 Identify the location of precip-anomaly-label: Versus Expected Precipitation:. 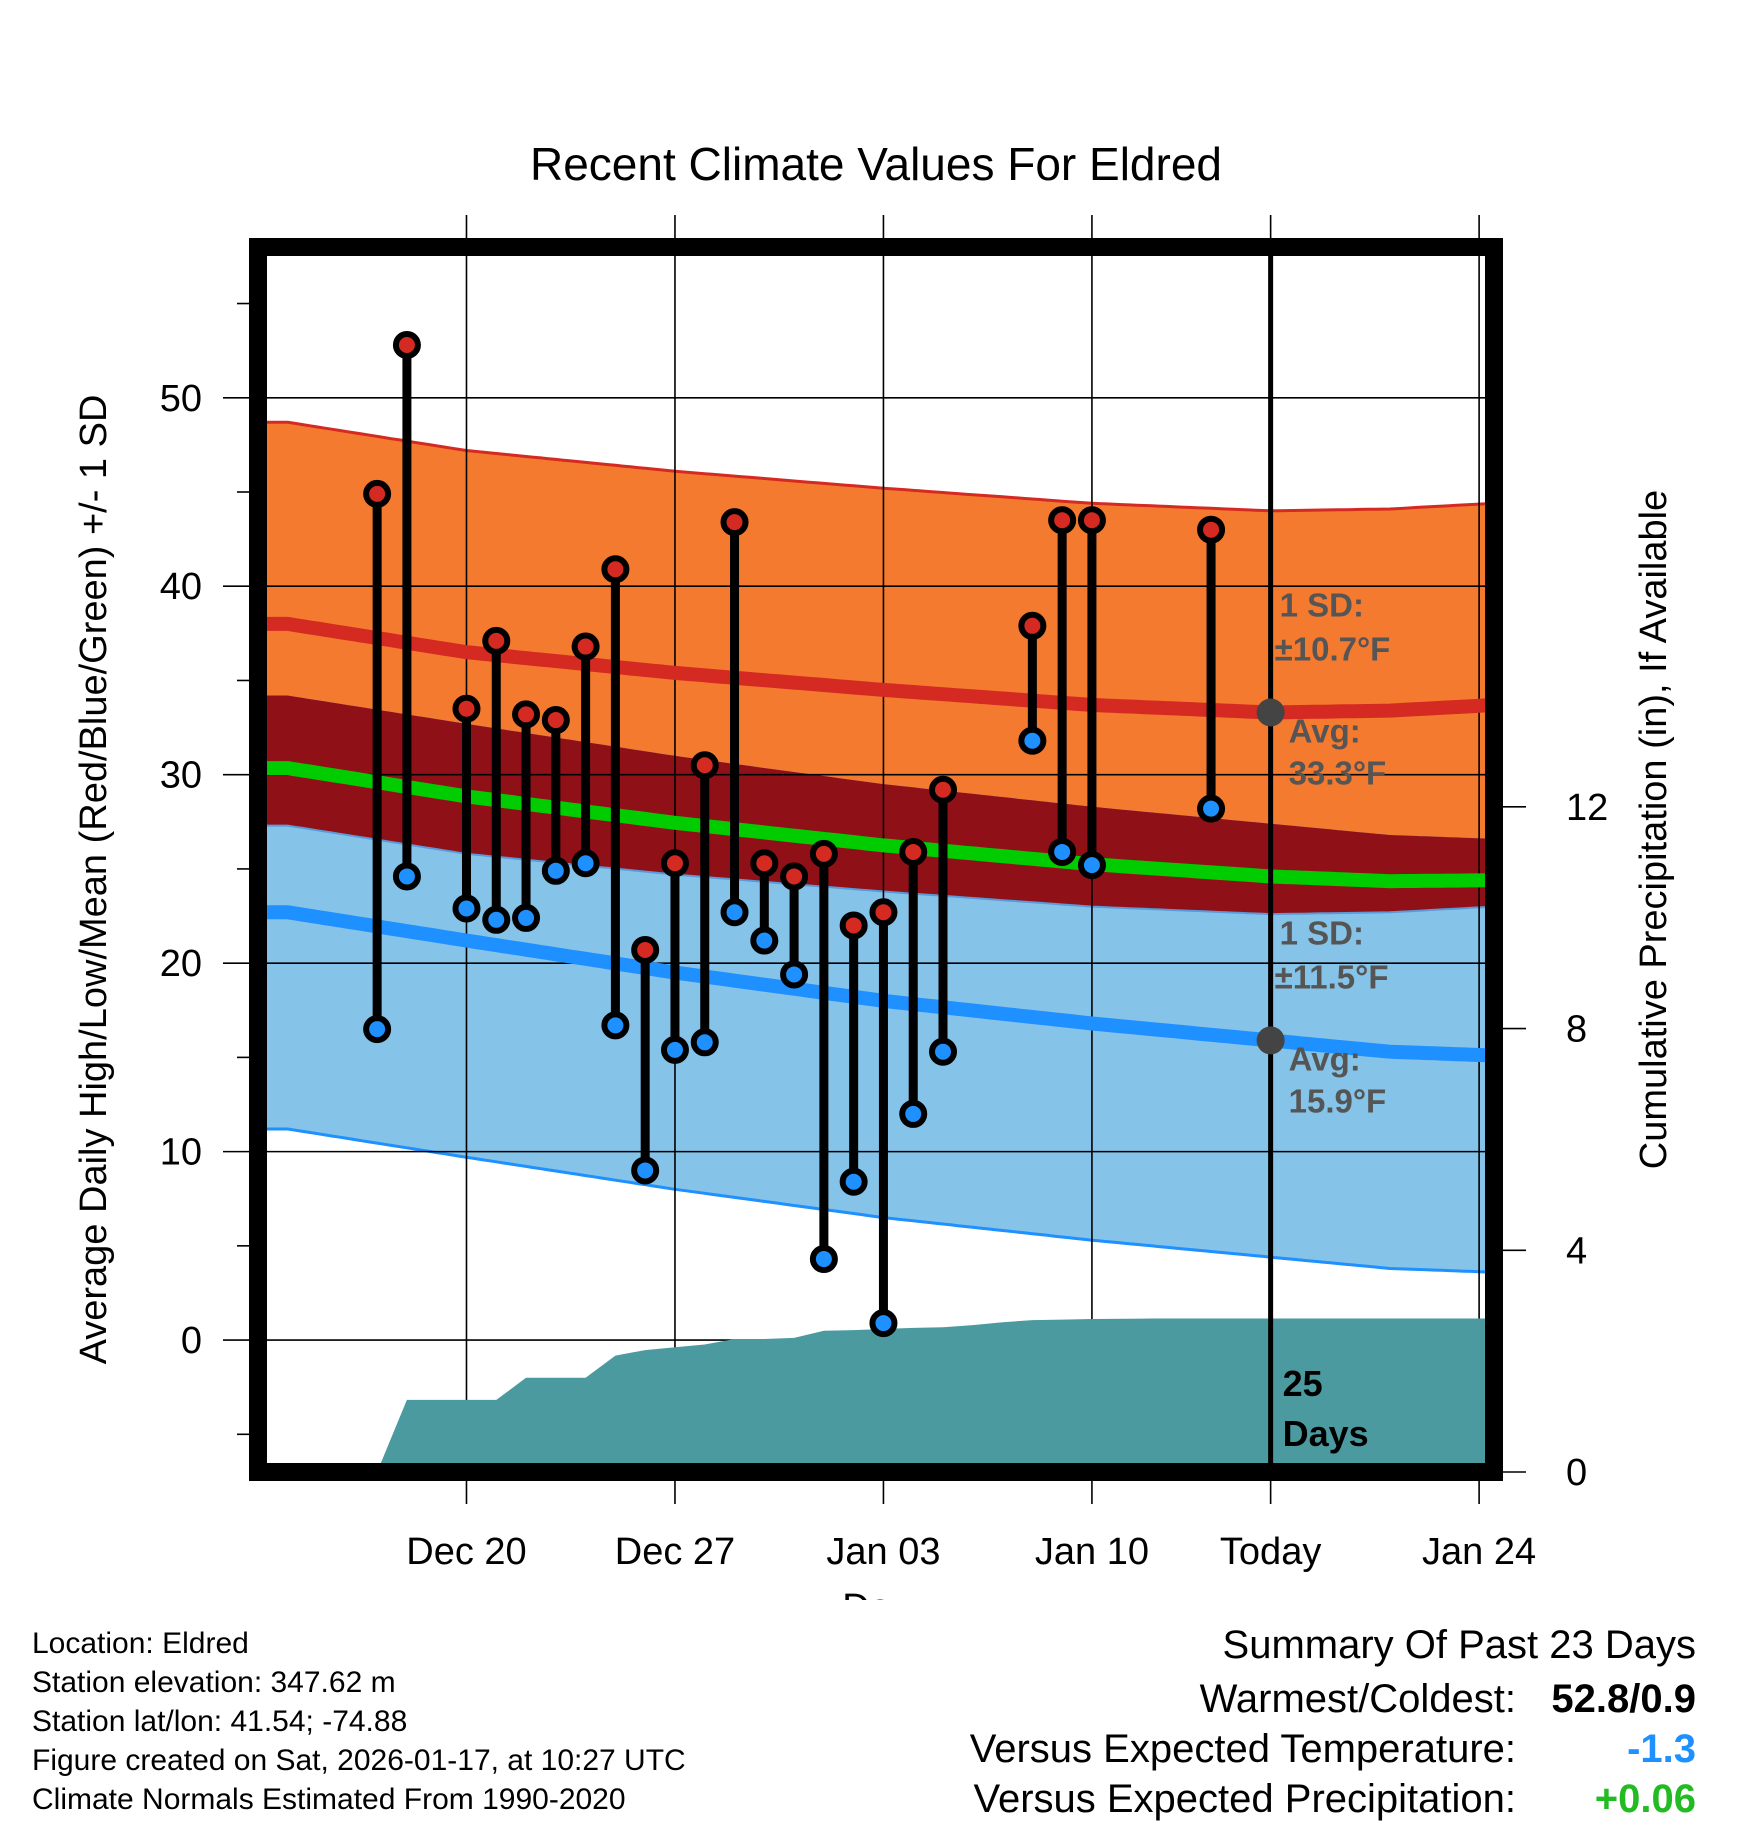
(1244, 1799).